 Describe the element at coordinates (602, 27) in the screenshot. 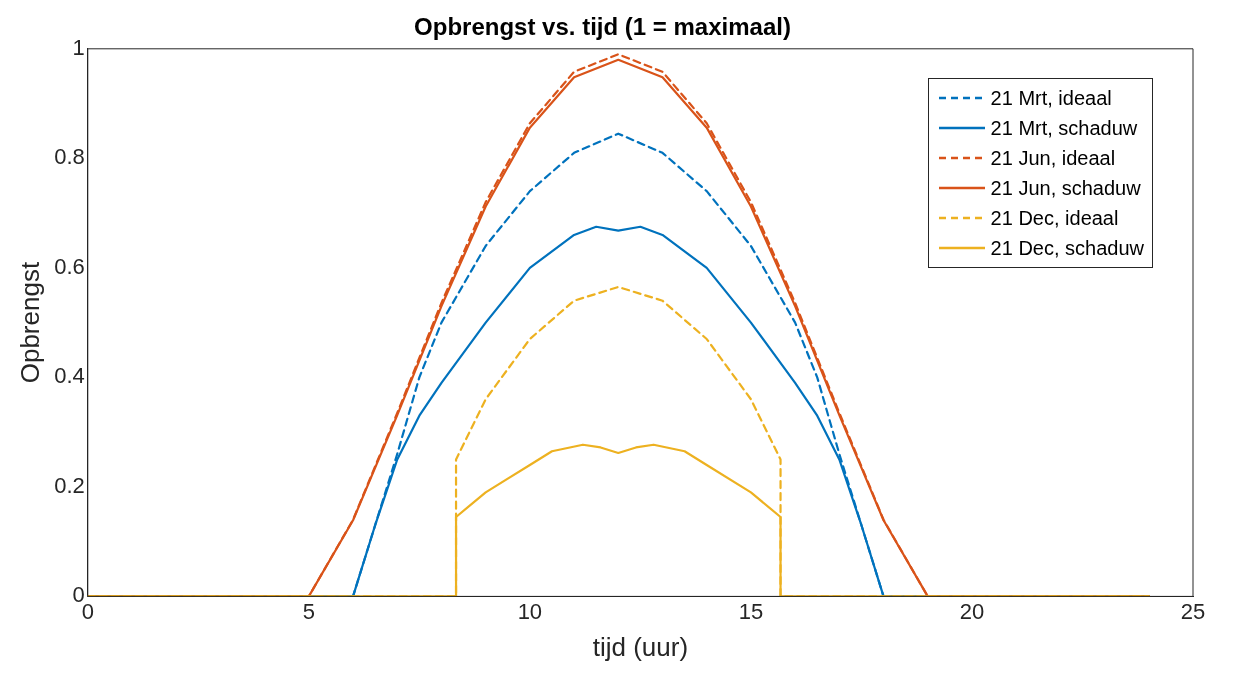

I see `chart-title: Opbrengst vs. tijd (1 = maximaal)` at that location.